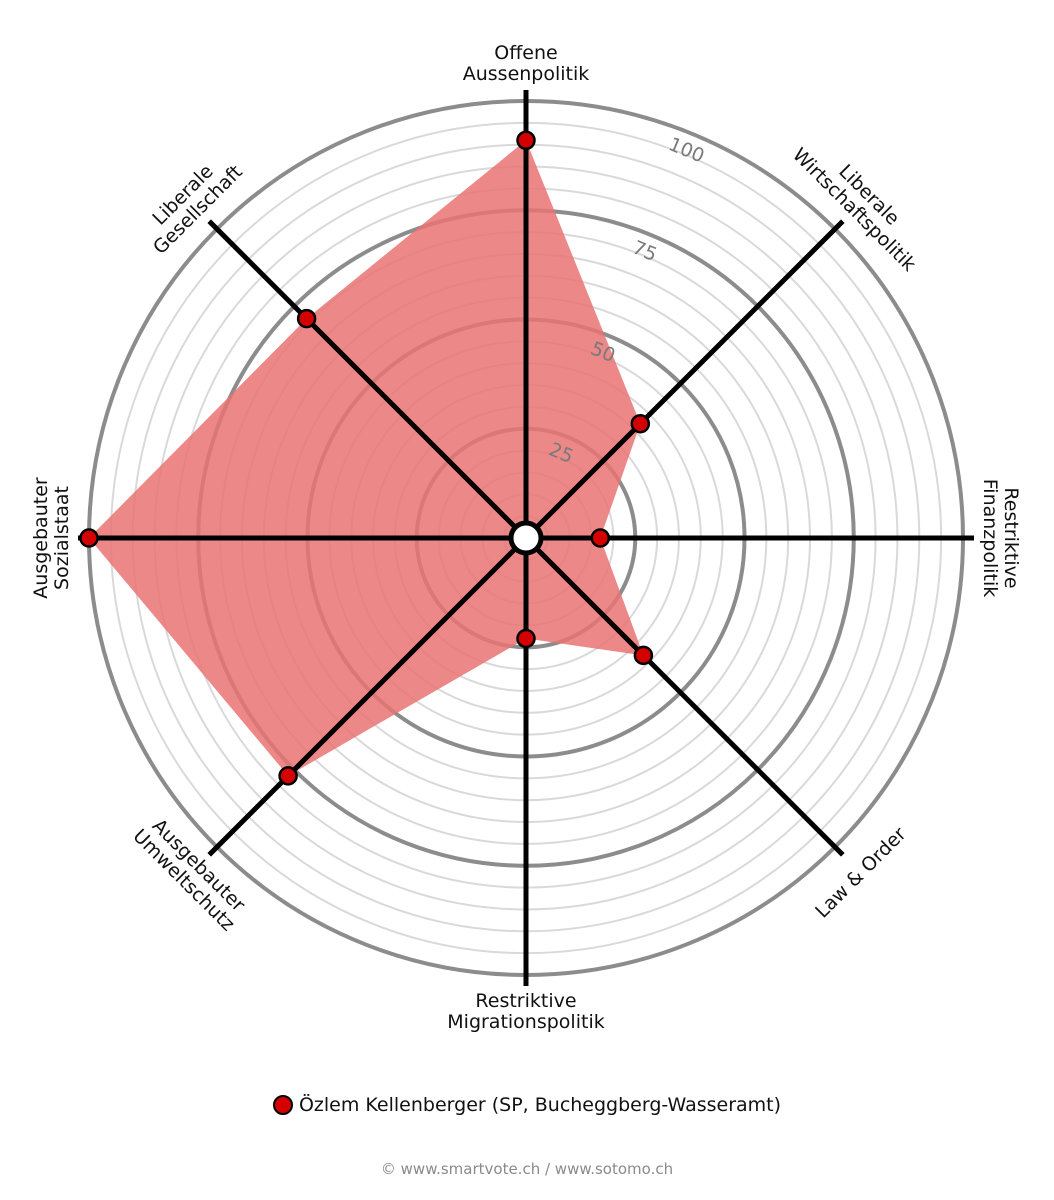 This screenshot has height=1200, width=1054. Describe the element at coordinates (526, 74) in the screenshot. I see `axis-label-line: Aussenpolitik` at that location.